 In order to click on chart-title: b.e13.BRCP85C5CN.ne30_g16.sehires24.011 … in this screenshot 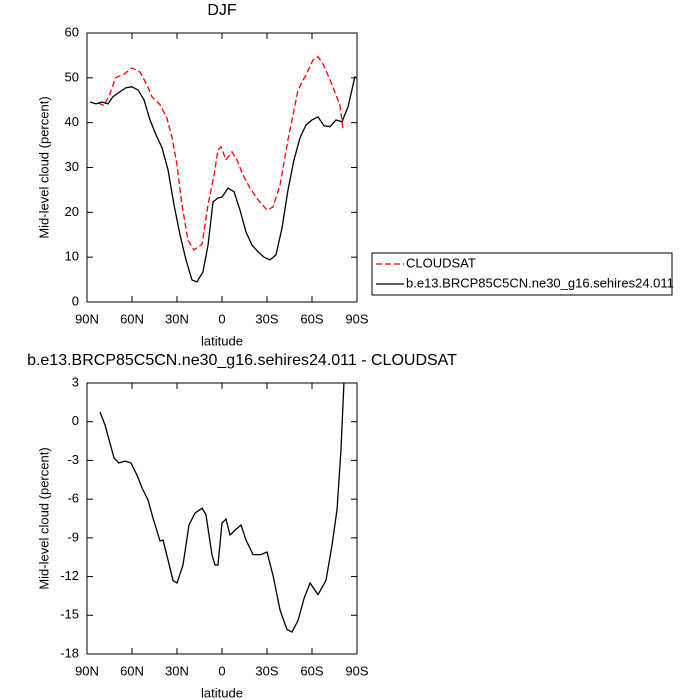, I will do `click(242, 360)`.